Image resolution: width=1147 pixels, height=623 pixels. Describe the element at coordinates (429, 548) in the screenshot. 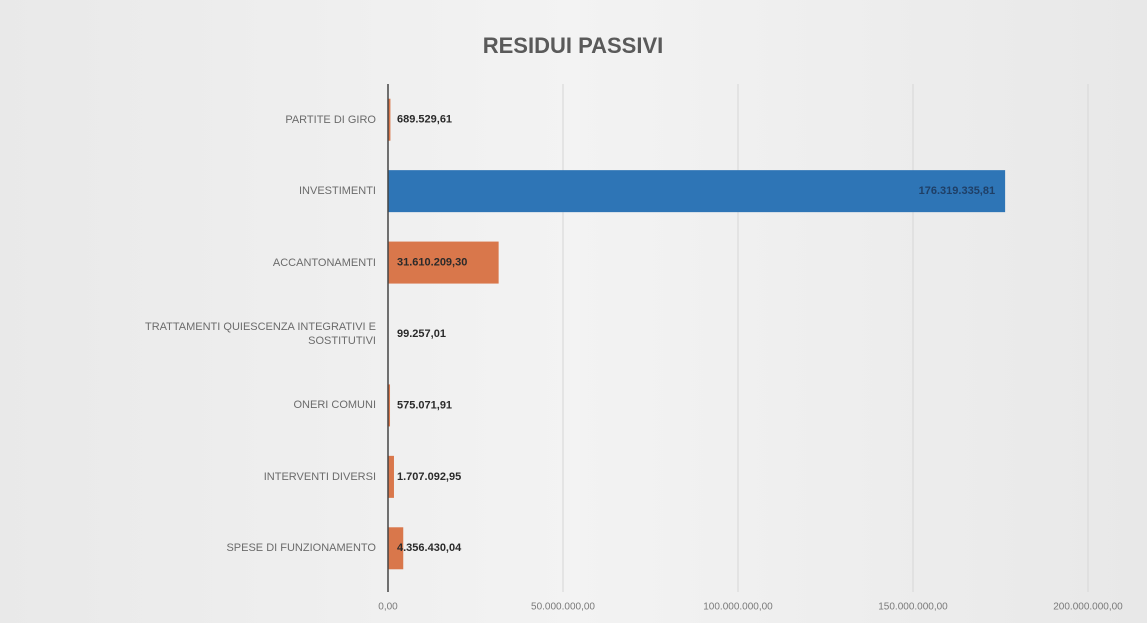

I see `value-label: 4.356.430,04` at that location.